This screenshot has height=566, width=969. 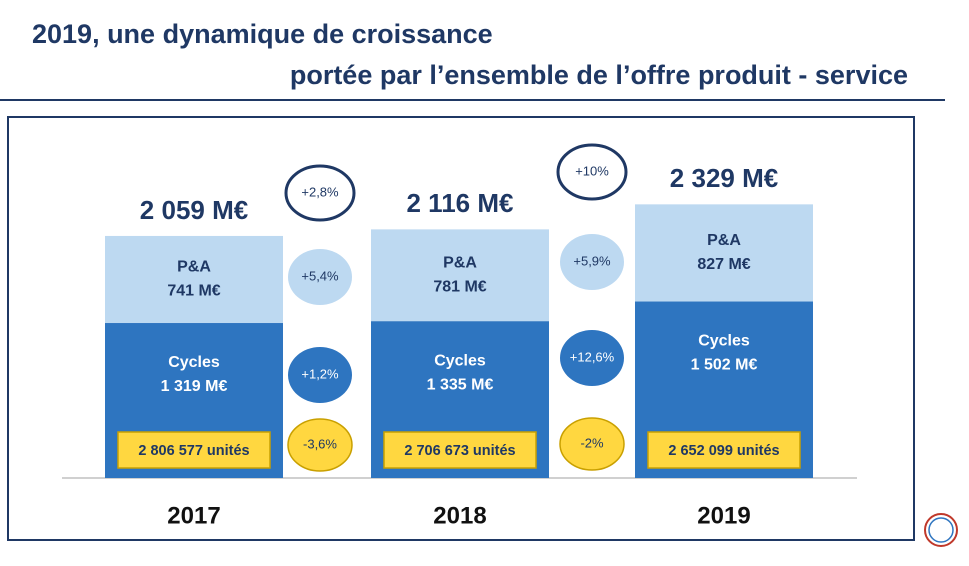 I want to click on year-label: 2017, so click(x=193, y=515).